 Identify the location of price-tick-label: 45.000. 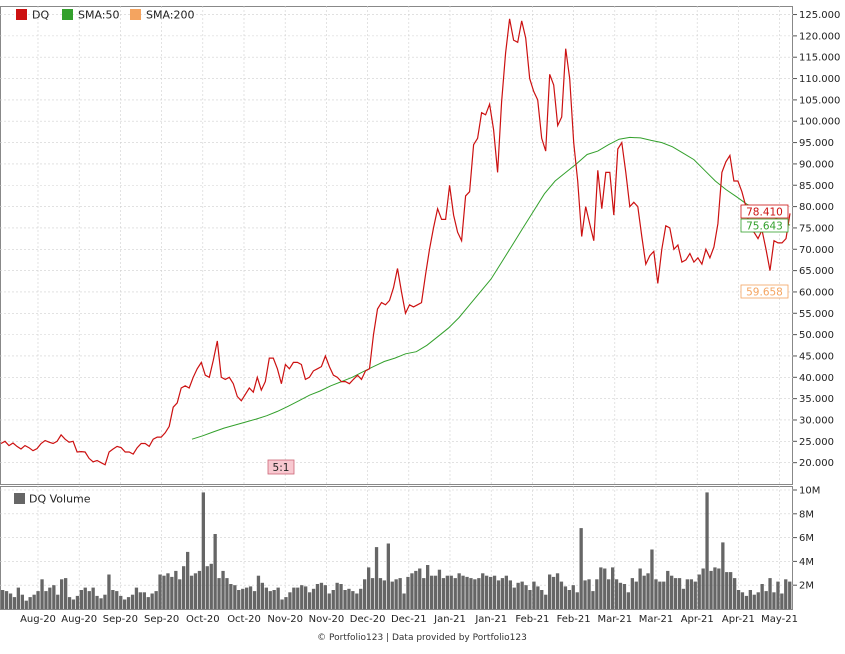
(816, 356).